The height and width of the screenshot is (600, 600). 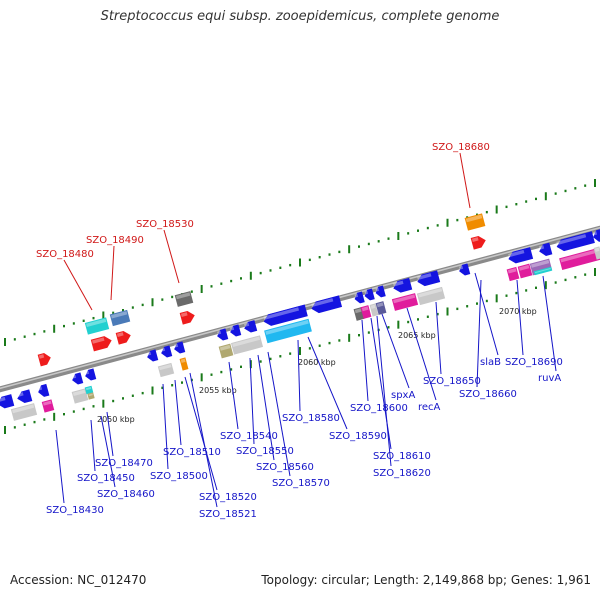 I want to click on gene-label: SZO_18470, so click(x=124, y=463).